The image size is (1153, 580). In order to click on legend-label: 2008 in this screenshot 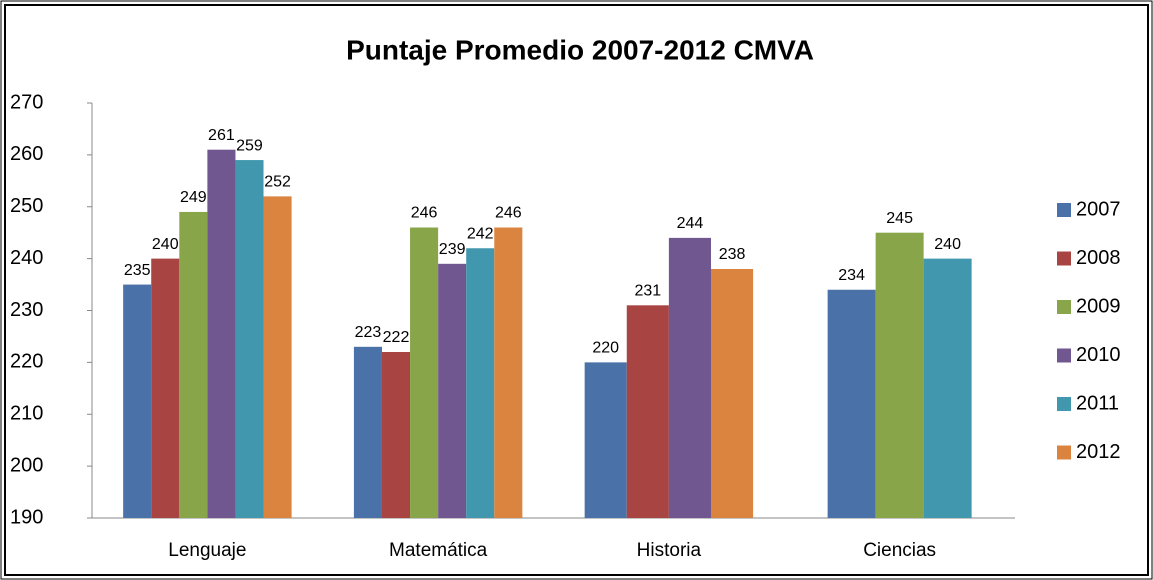, I will do `click(1098, 258)`.